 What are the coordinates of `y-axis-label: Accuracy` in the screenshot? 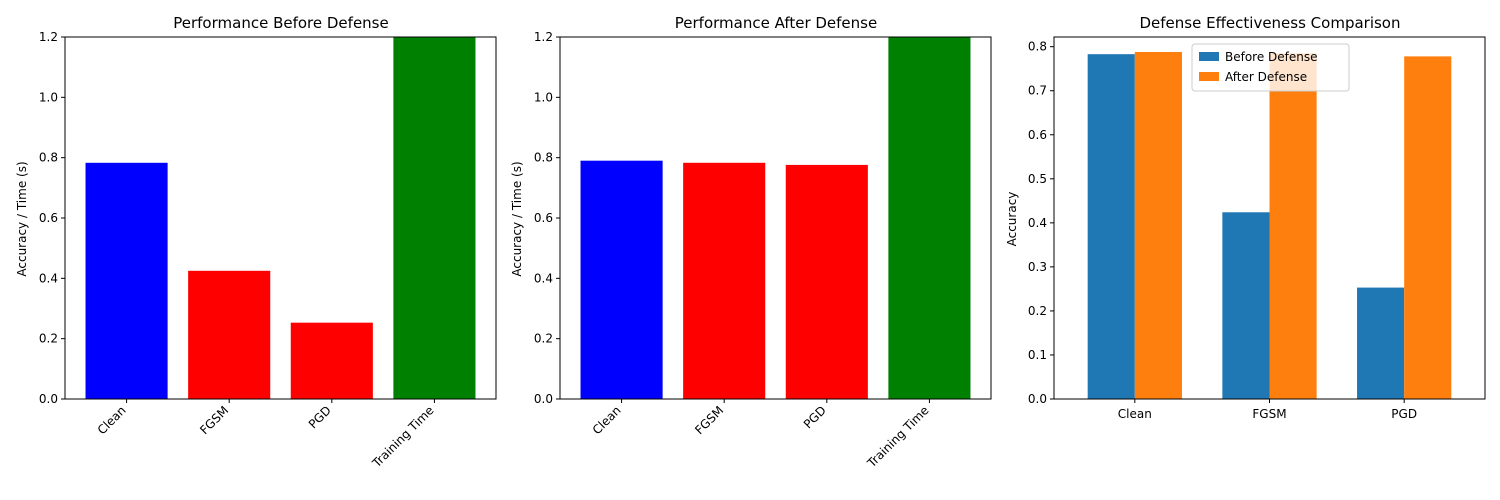 It's located at (1012, 219).